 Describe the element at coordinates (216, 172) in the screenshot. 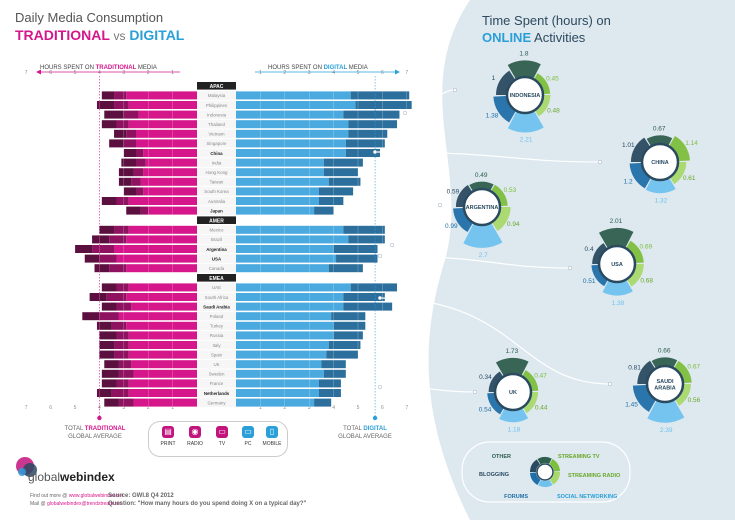

I see `country-label-bg-hong-kong` at that location.